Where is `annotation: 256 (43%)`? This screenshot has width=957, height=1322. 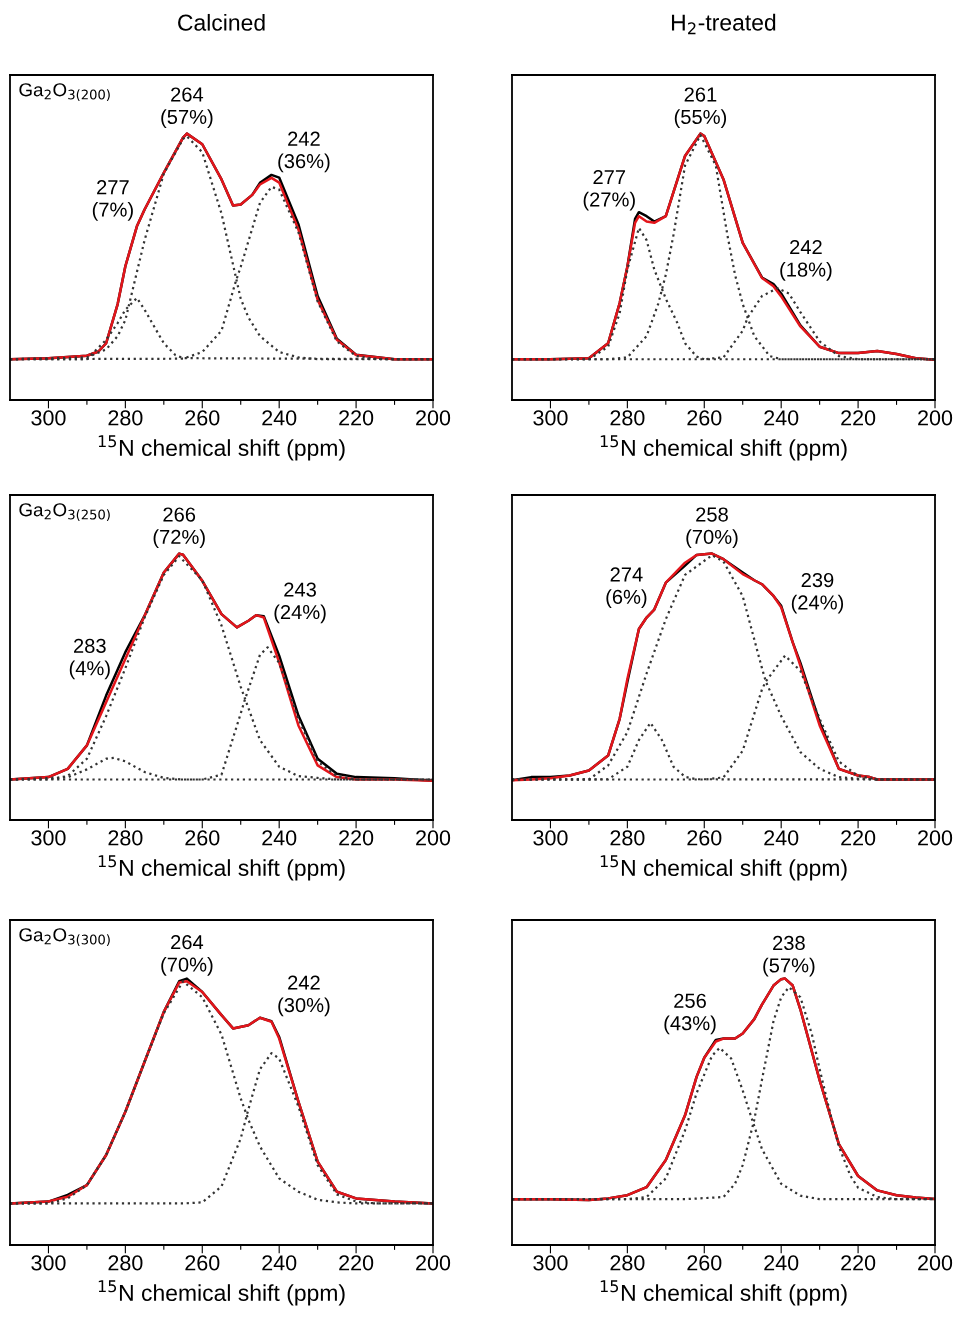
annotation: 256 (43%) is located at coordinates (690, 1014).